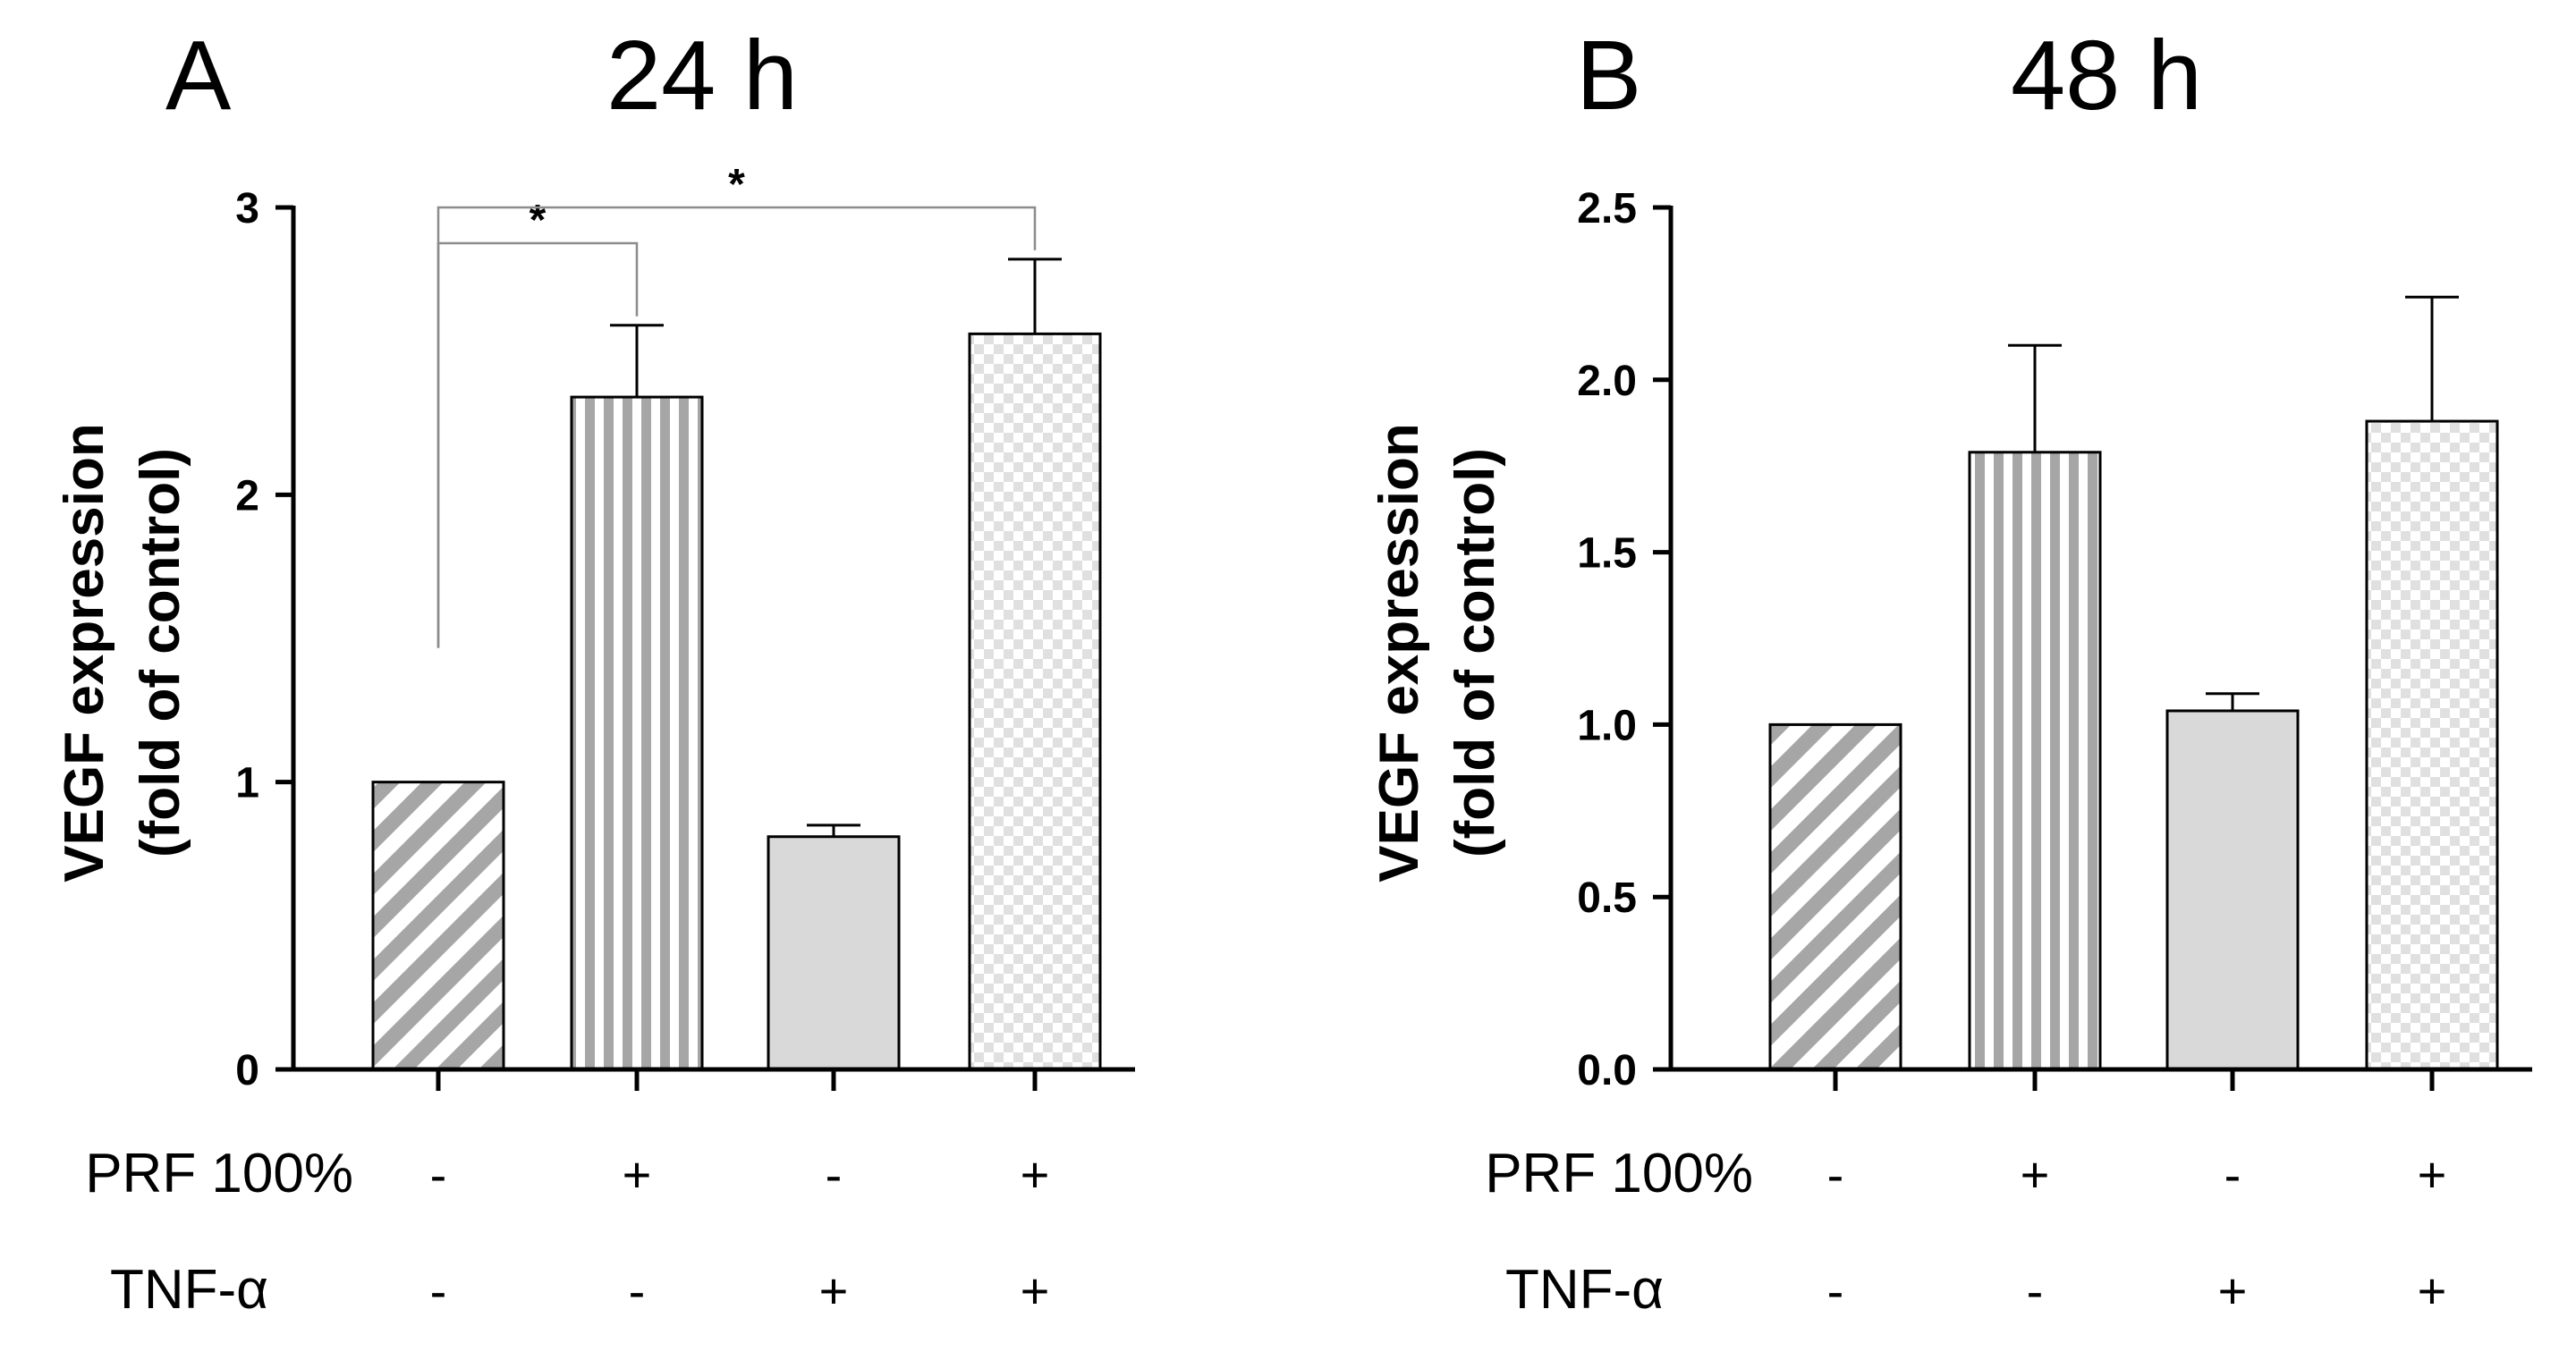 Image resolution: width=2576 pixels, height=1360 pixels. I want to click on y-tick-label: 3, so click(247, 209).